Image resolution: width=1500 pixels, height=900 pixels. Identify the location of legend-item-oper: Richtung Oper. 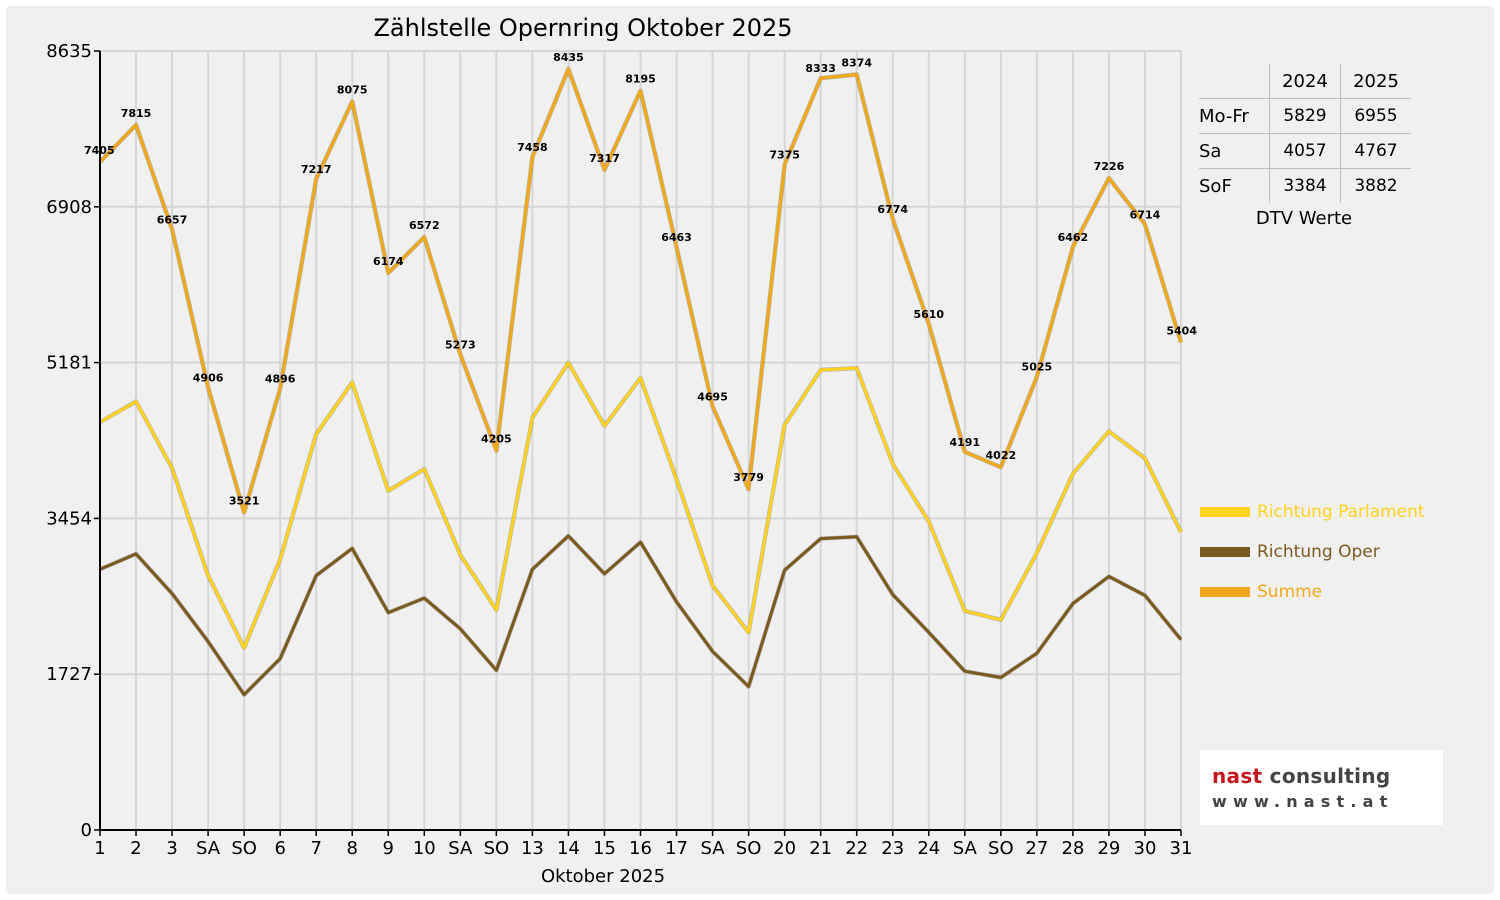
(1312, 552).